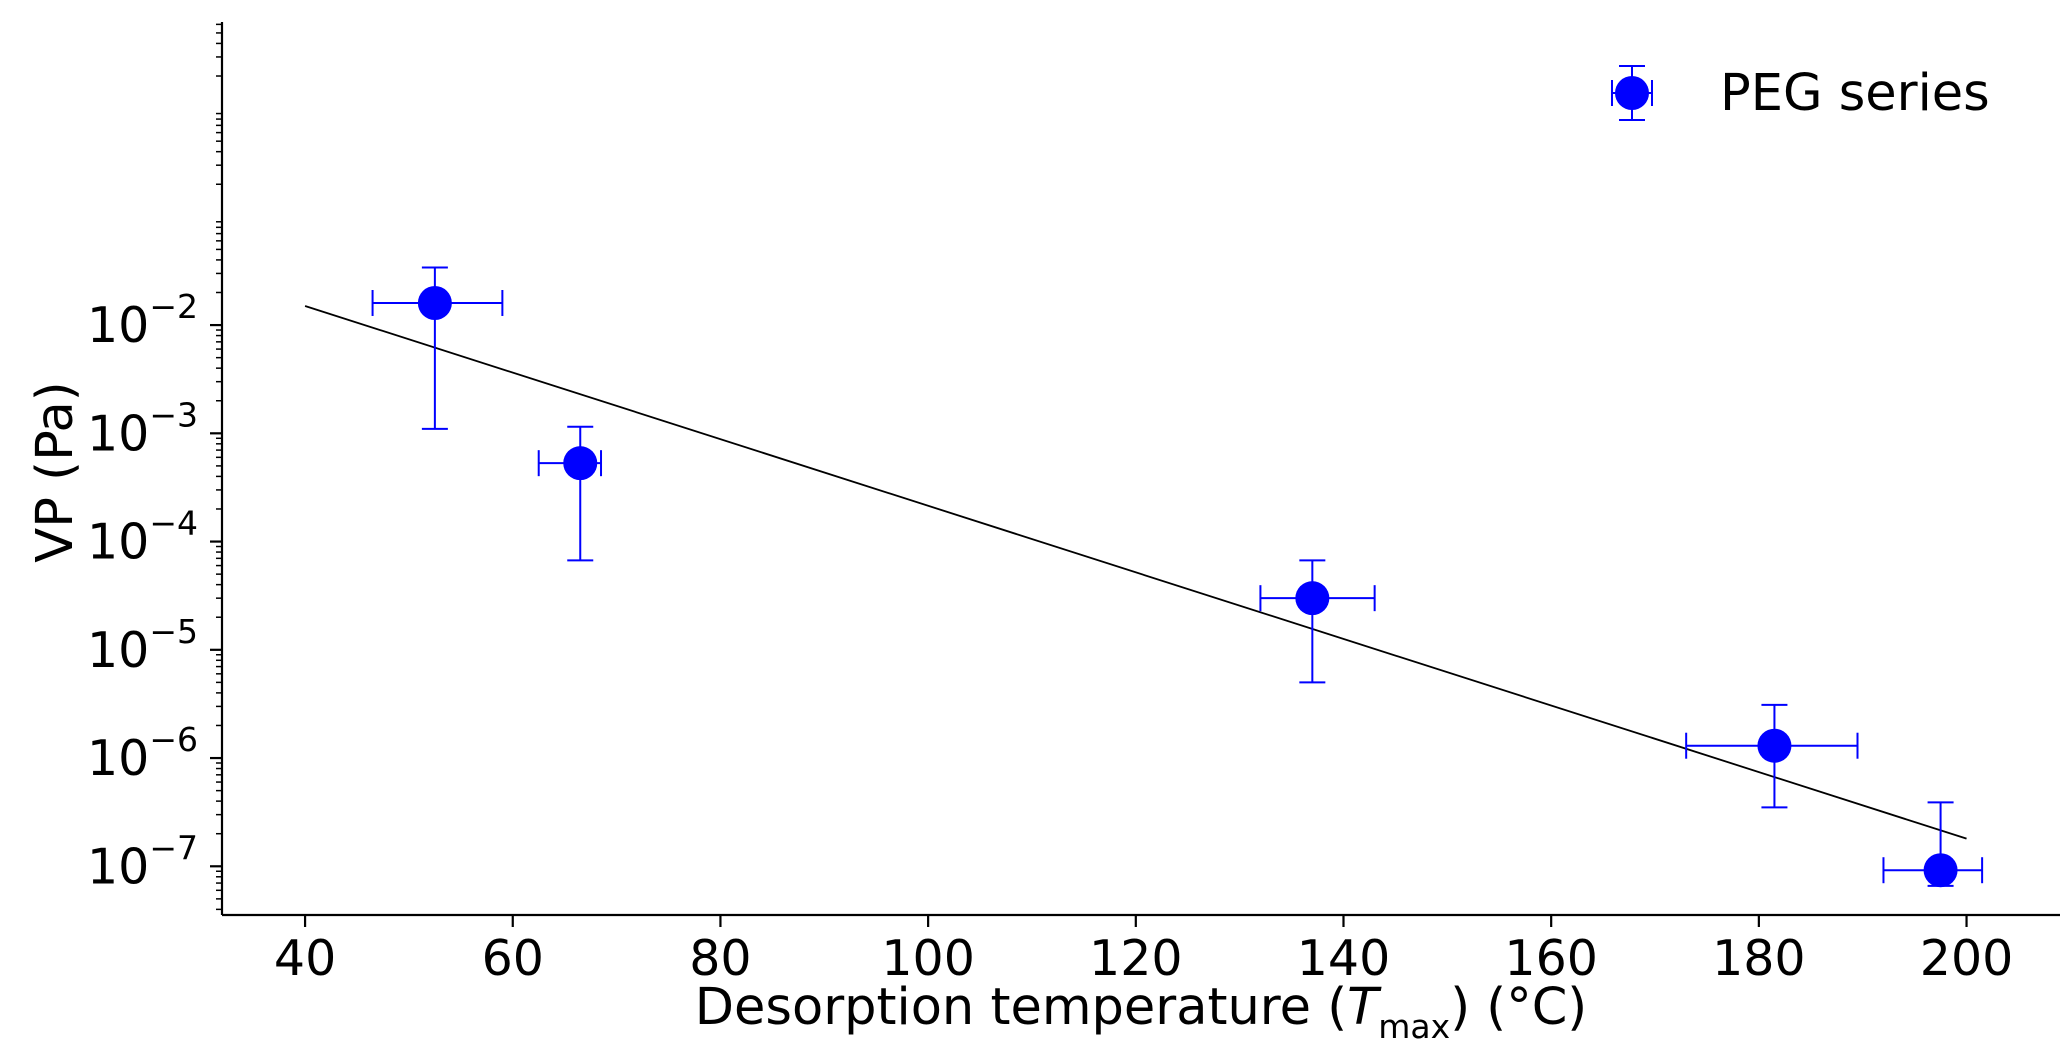 This screenshot has width=2067, height=1061. Describe the element at coordinates (928, 958) in the screenshot. I see `x-tick-label: 100` at that location.